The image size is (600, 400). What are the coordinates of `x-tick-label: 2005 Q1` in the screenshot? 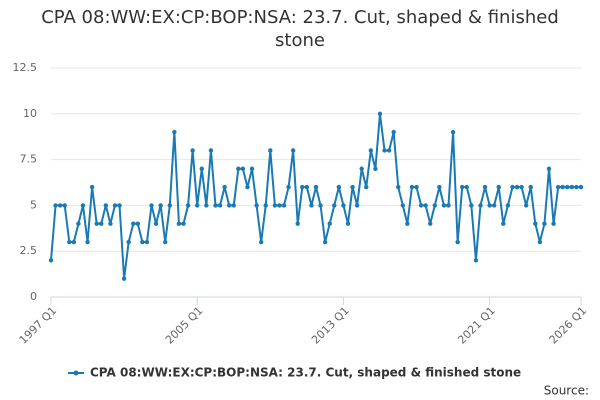 It's located at (184, 325).